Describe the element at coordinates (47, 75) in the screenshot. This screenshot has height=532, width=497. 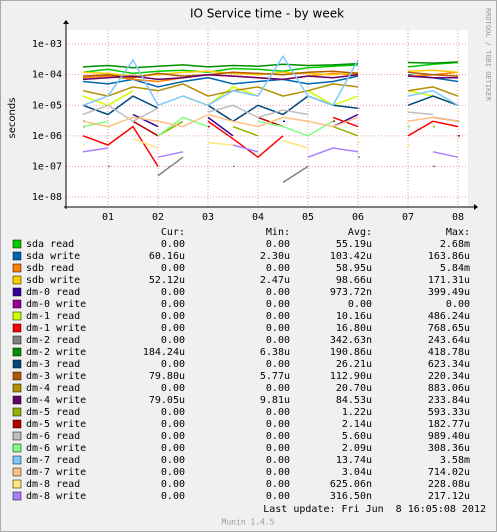
I see `y-tick-label: 1e-04` at that location.